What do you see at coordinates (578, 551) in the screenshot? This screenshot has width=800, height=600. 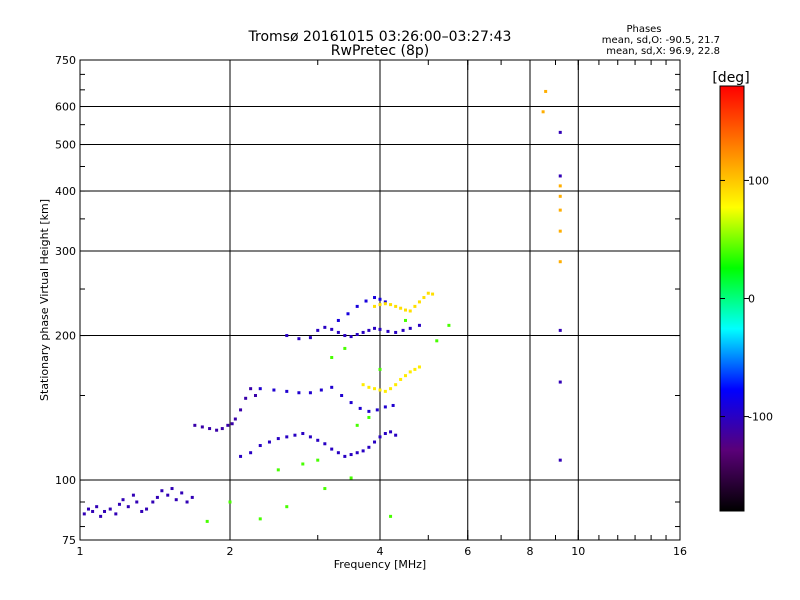 I see `x-tick-label: 10` at bounding box center [578, 551].